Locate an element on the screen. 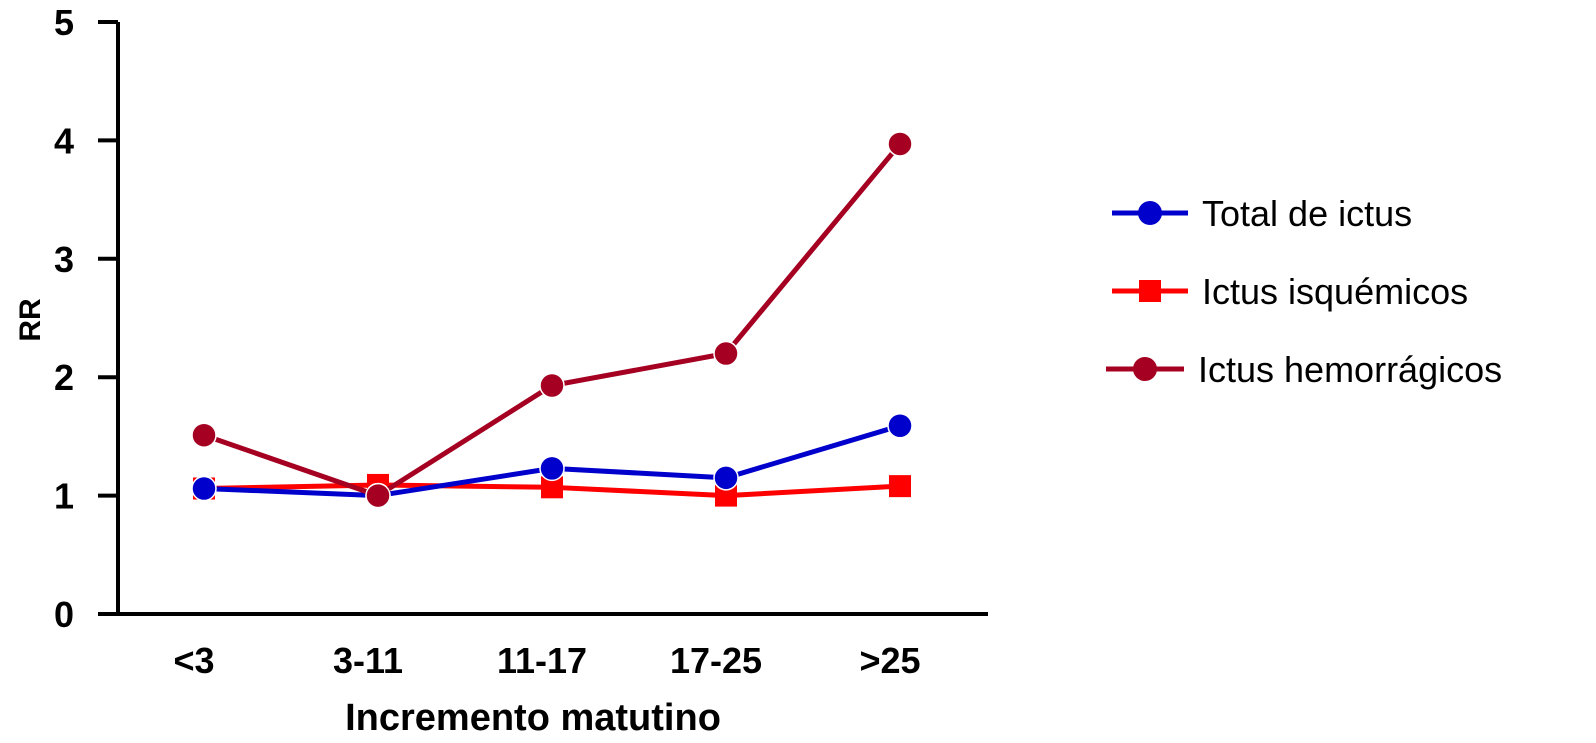  y-tick-label: 2 is located at coordinates (64, 377).